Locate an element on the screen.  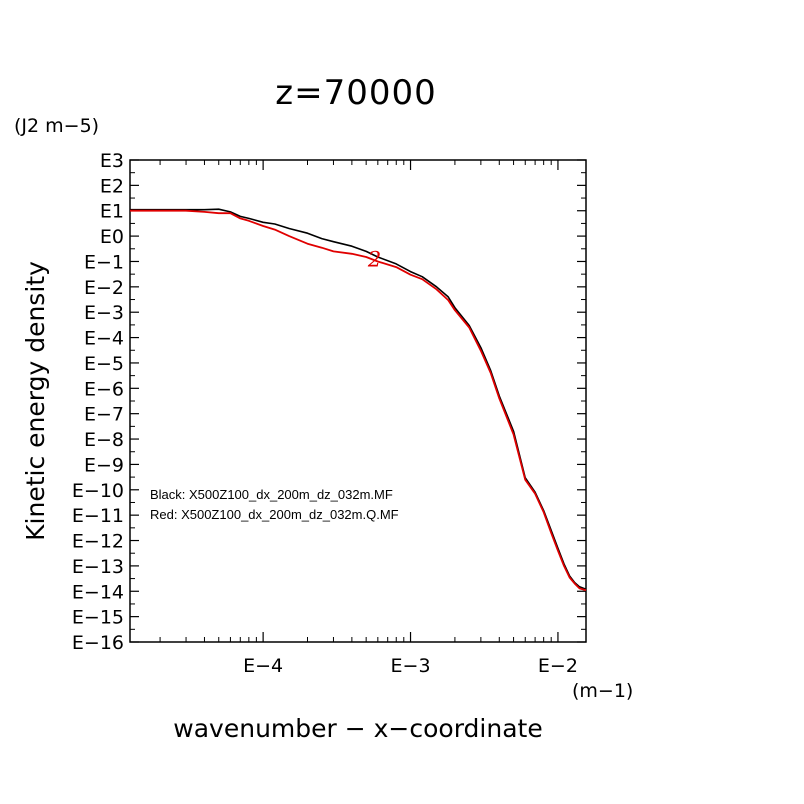
y-tick-label: E−10 is located at coordinates (98, 491).